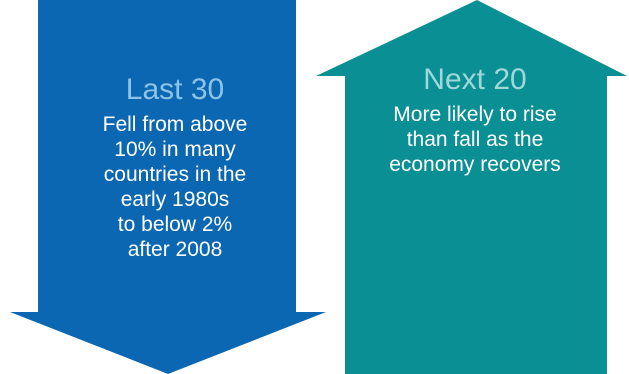  What do you see at coordinates (175, 224) in the screenshot?
I see `down-arrow-line-5: to below 2%` at bounding box center [175, 224].